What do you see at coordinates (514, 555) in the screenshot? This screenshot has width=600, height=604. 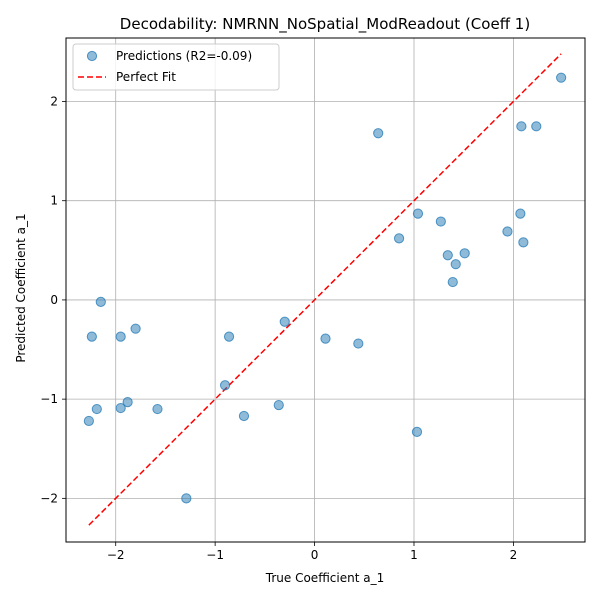 I see `x-tick-label: 2` at bounding box center [514, 555].